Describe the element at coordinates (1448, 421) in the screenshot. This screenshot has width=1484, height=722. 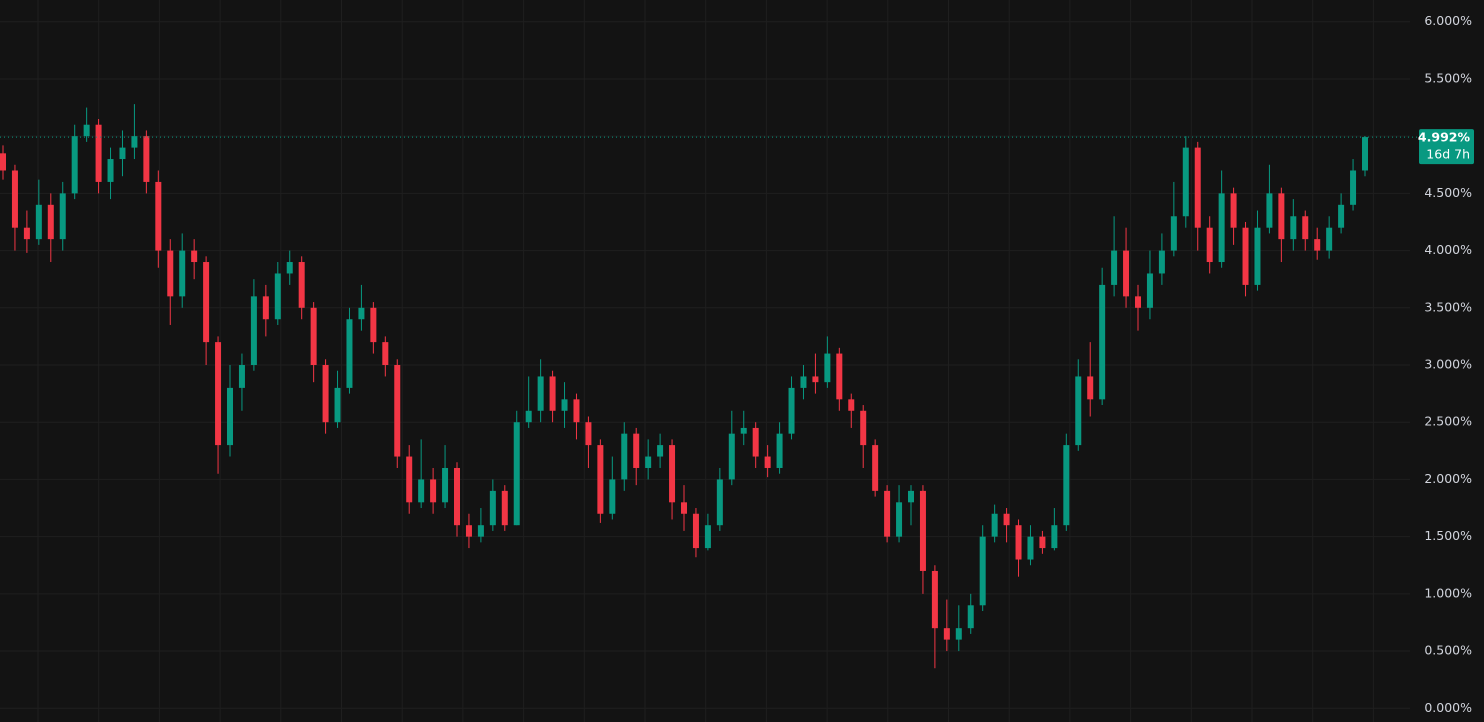
I see `y-tick-label: 2.500%` at that location.